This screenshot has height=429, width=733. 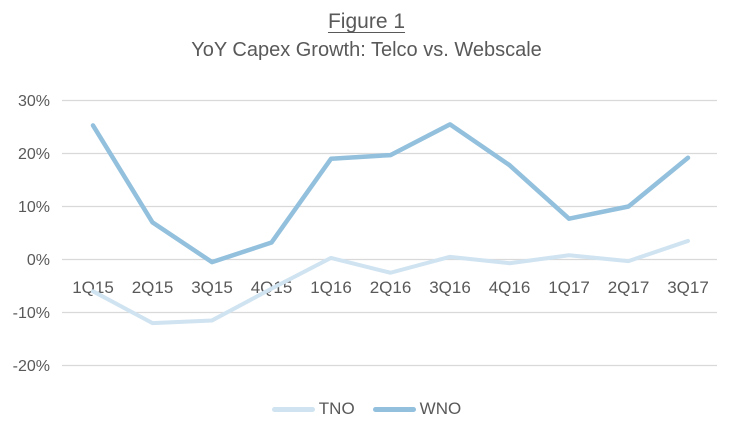 I want to click on chart-title: YoY Capex Growth: Telco vs. Webscale, so click(x=366, y=50).